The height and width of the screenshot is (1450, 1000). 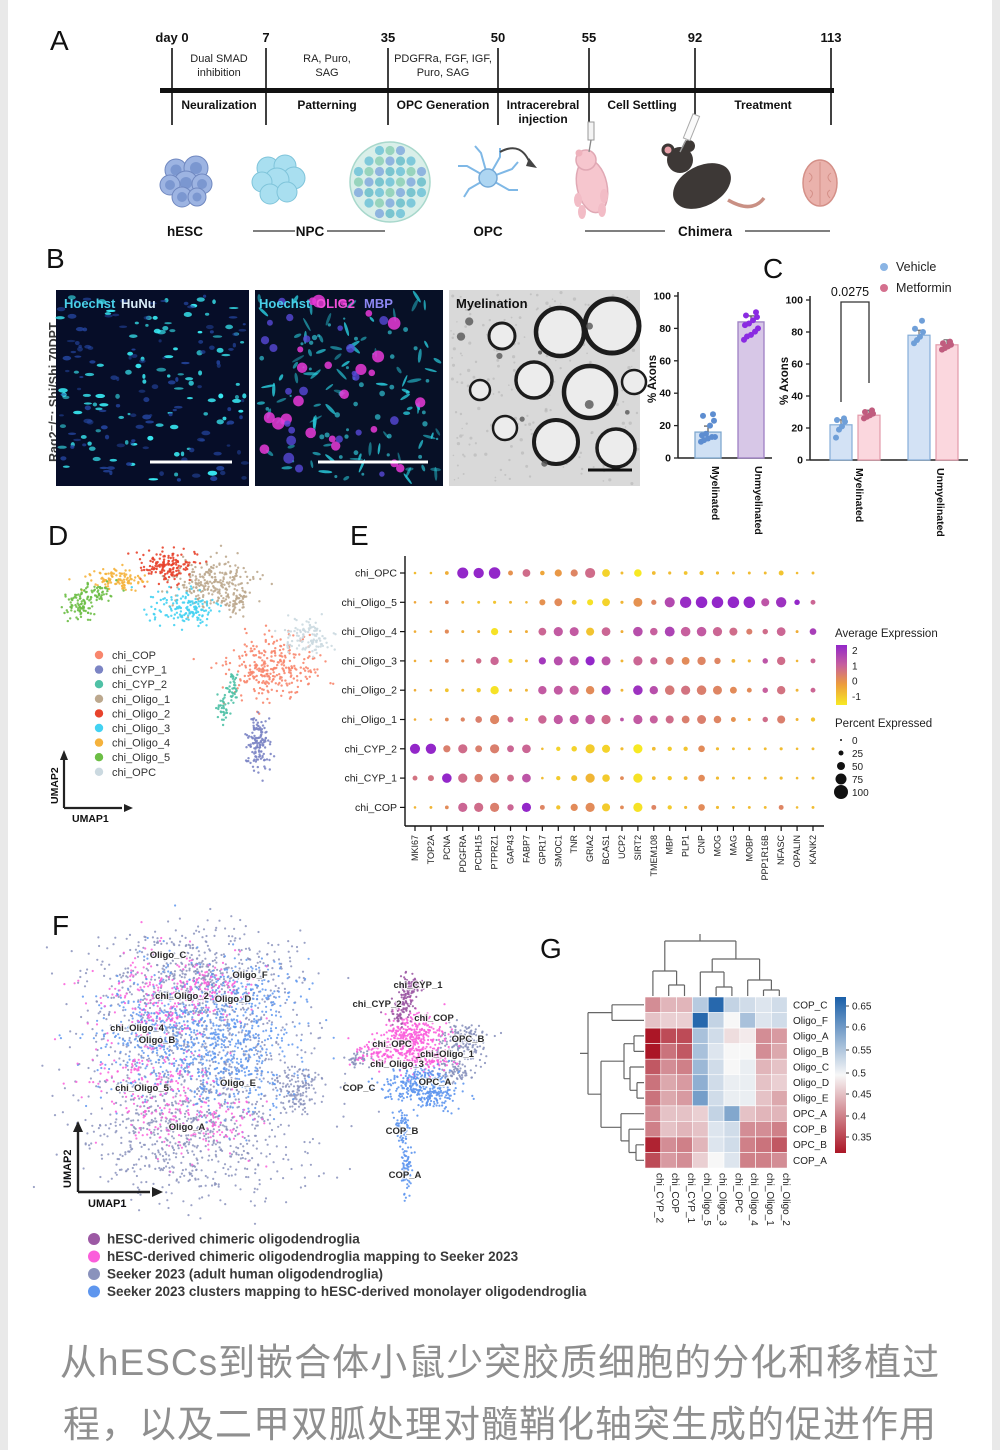 I want to click on timeline-day-label: day 0, so click(x=171, y=37).